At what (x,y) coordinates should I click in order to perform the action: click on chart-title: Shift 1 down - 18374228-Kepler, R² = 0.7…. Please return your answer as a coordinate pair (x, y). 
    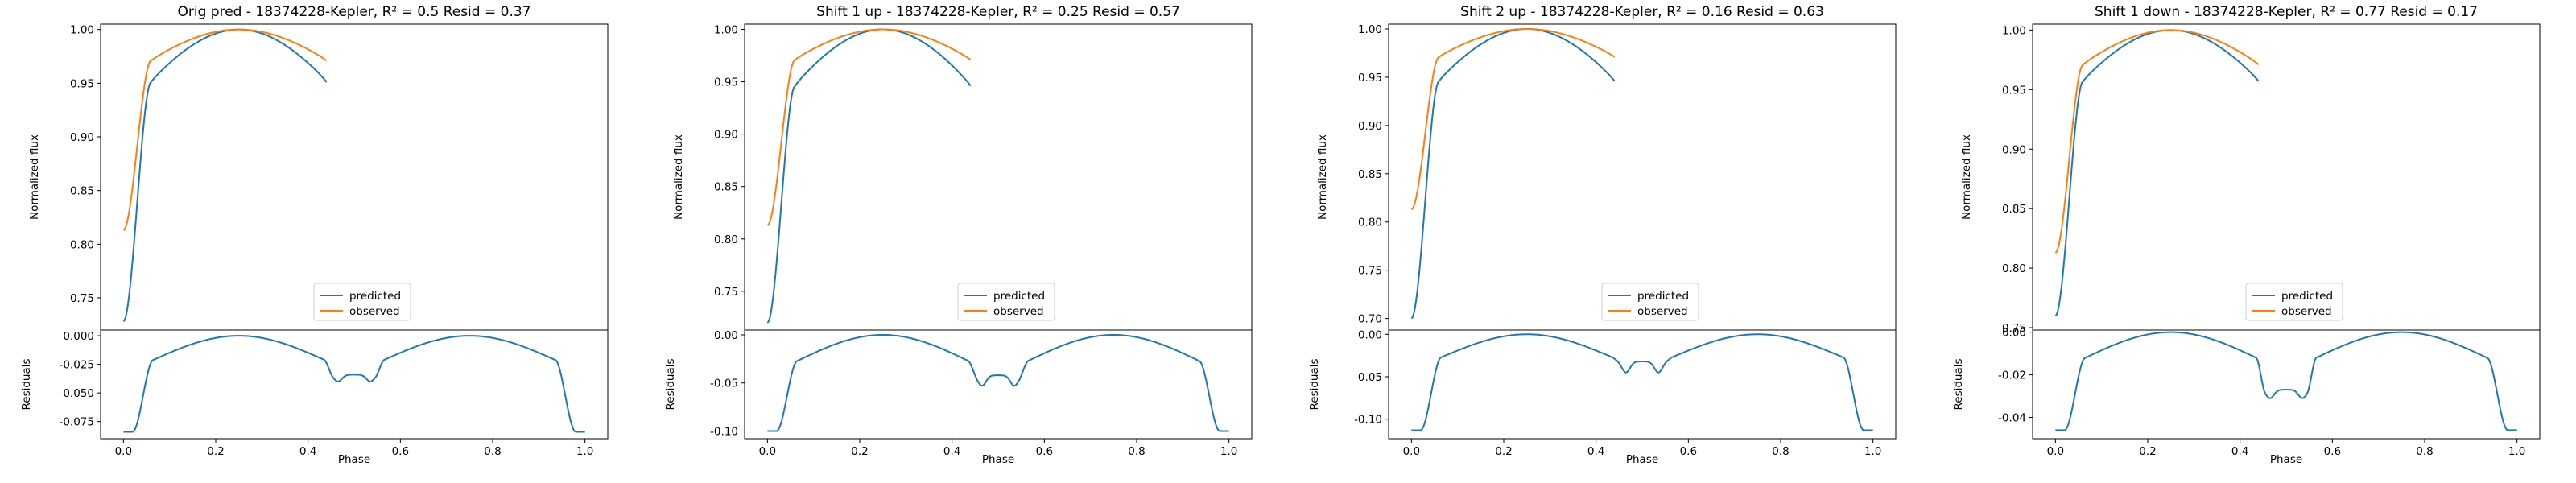
    Looking at the image, I should click on (2286, 12).